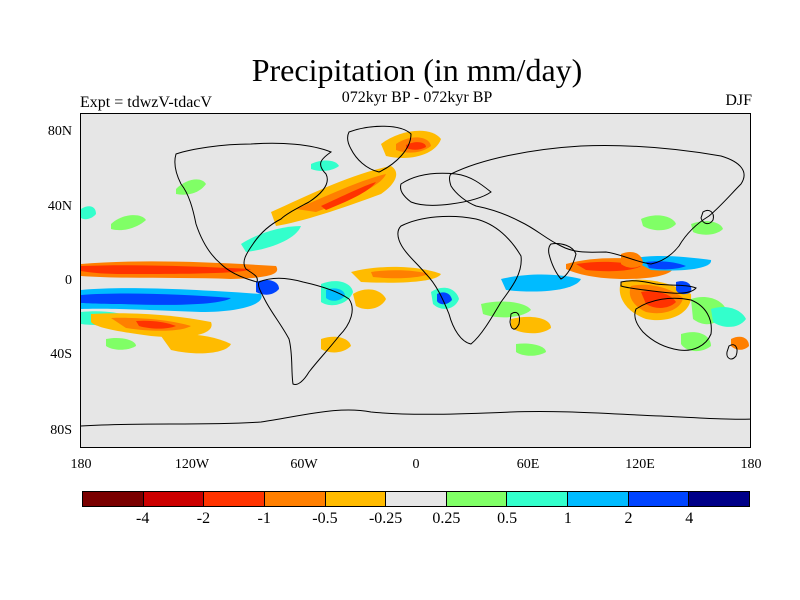 The width and height of the screenshot is (800, 600). I want to click on colorbar-tick-label: -0.25, so click(385, 518).